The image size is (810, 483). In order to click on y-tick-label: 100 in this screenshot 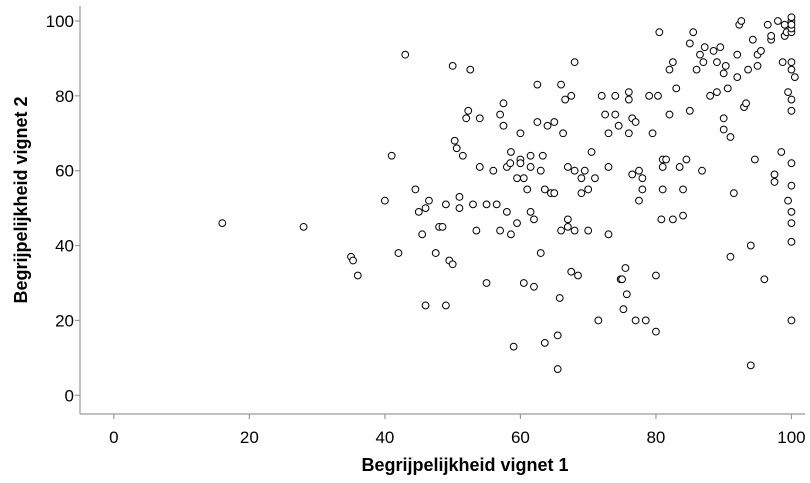, I will do `click(60, 21)`.